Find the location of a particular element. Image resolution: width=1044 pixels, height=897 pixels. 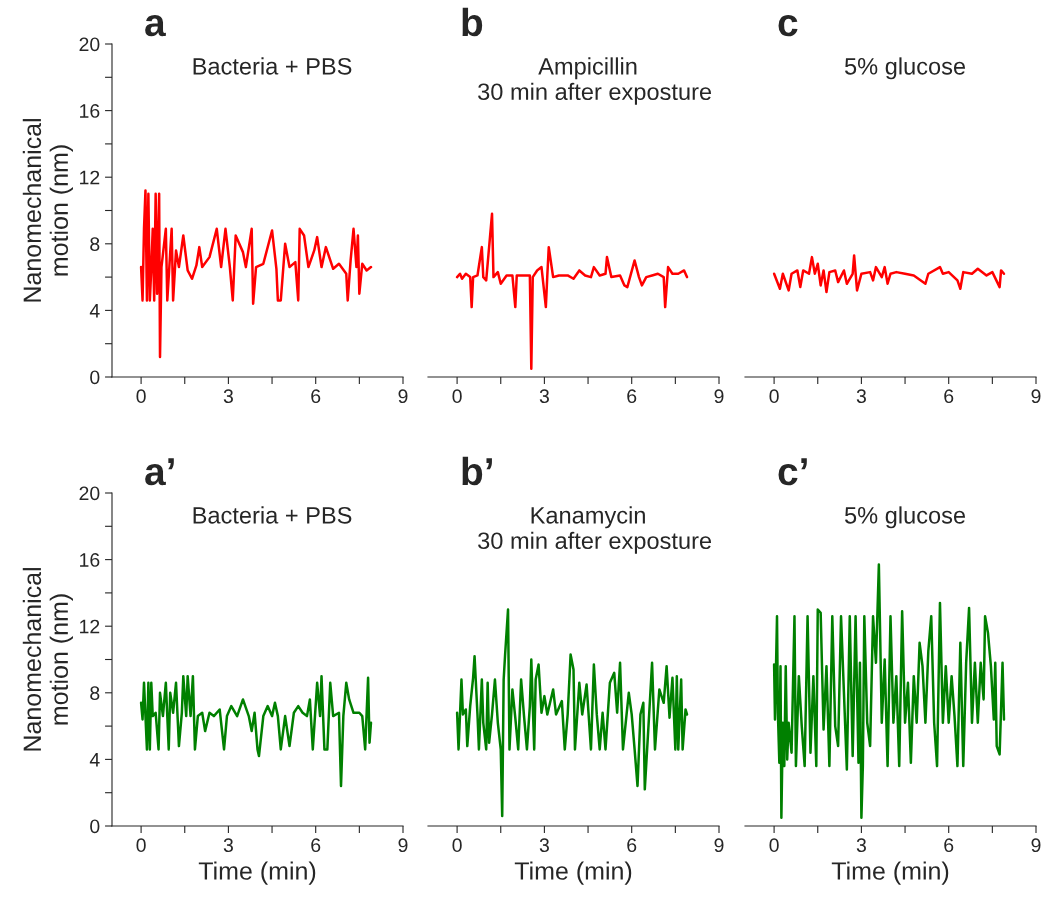

chart-title: b’ is located at coordinates (477, 471).